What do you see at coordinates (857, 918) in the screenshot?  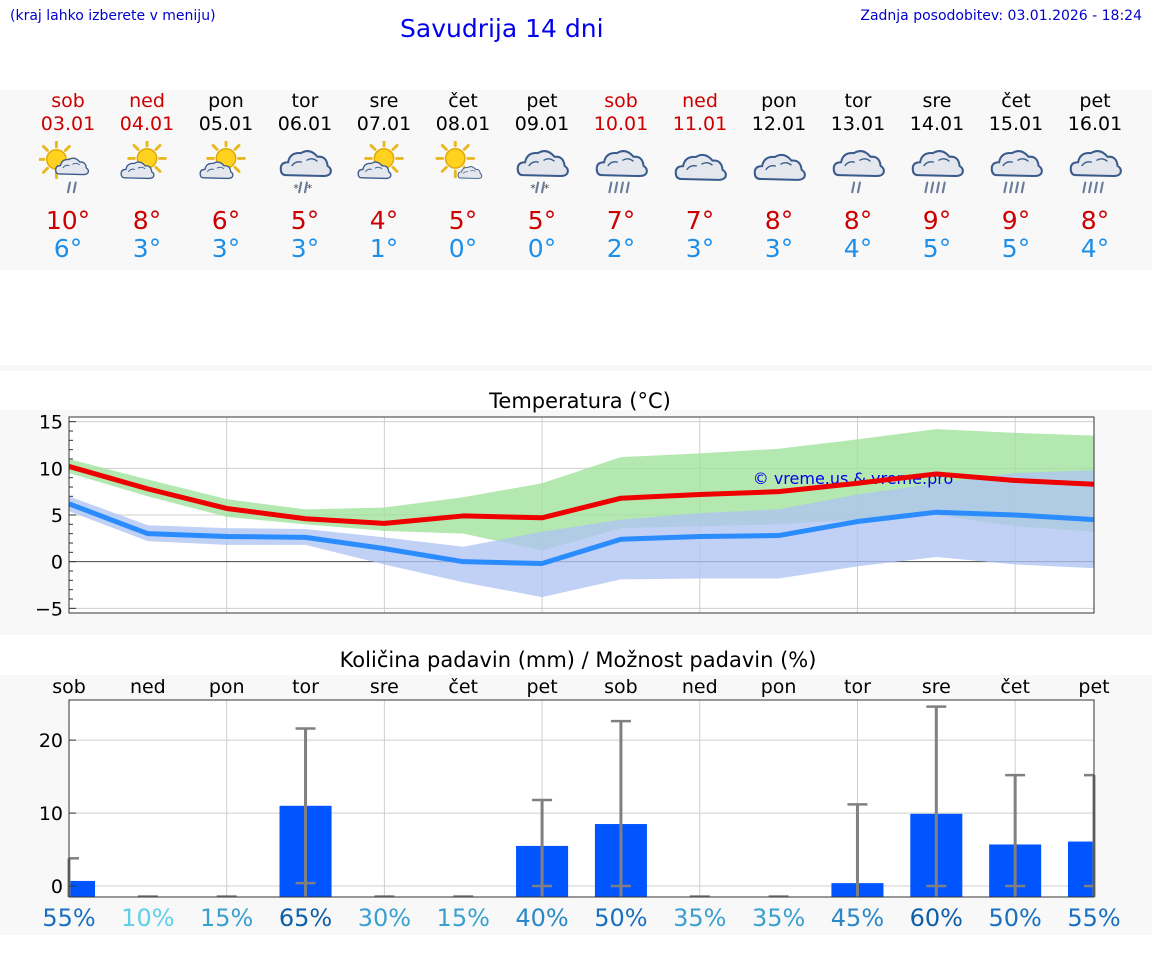 I see `precipitation-probability: 45%` at bounding box center [857, 918].